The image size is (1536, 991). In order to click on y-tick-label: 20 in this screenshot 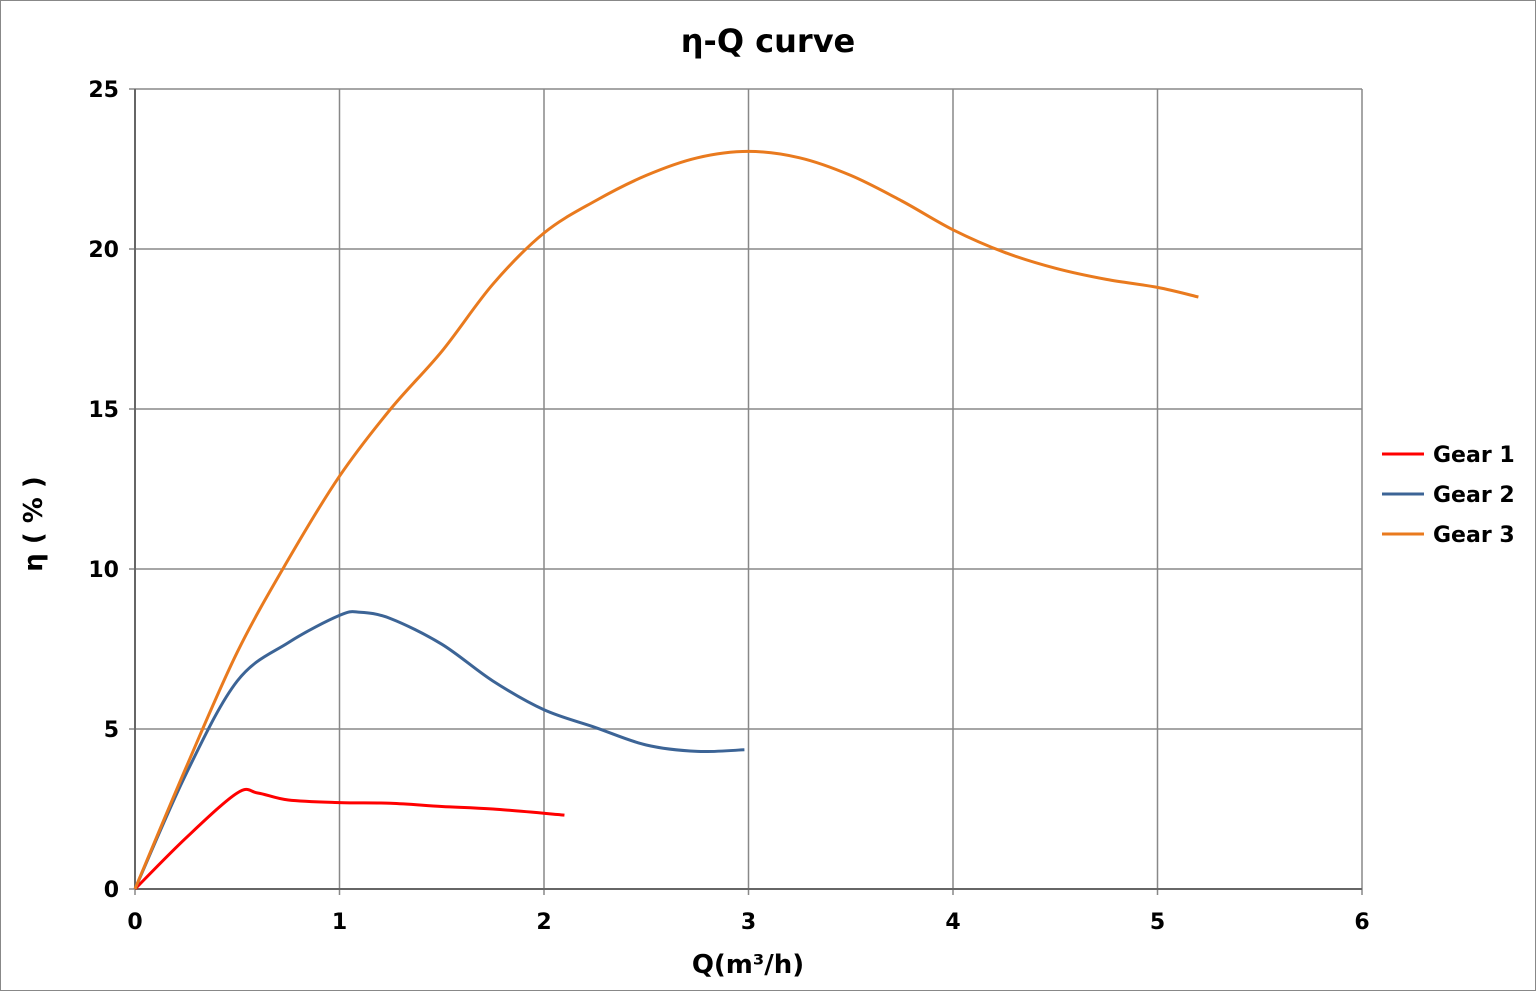, I will do `click(103, 250)`.